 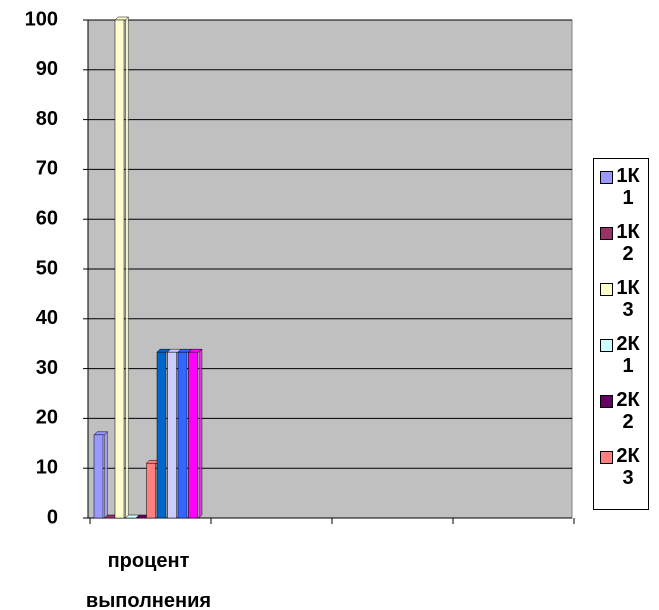 What do you see at coordinates (47, 318) in the screenshot?
I see `y-tick-label: 40` at bounding box center [47, 318].